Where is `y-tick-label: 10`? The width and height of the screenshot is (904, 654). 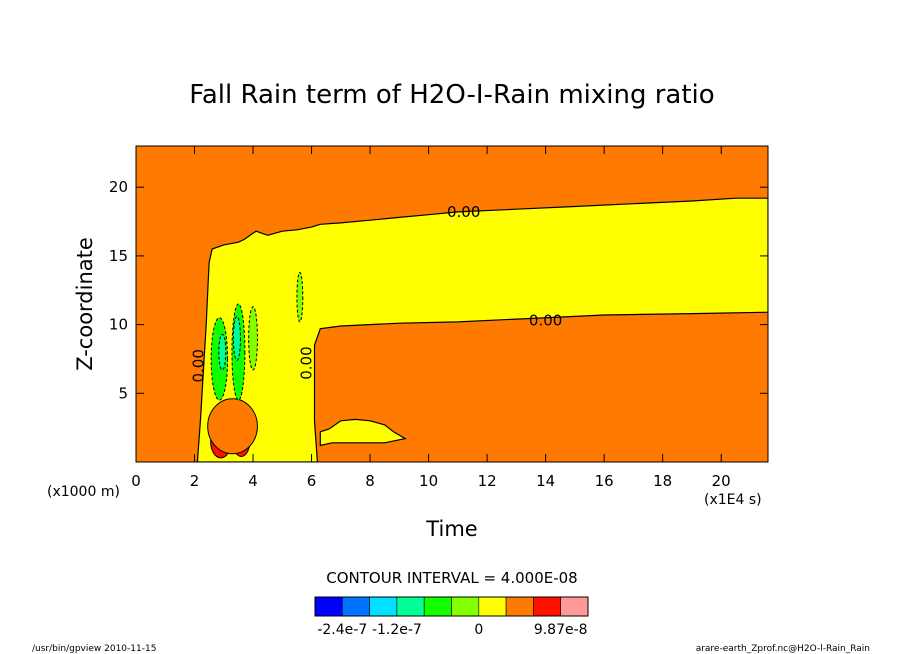 y-tick-label: 10 is located at coordinates (118, 325).